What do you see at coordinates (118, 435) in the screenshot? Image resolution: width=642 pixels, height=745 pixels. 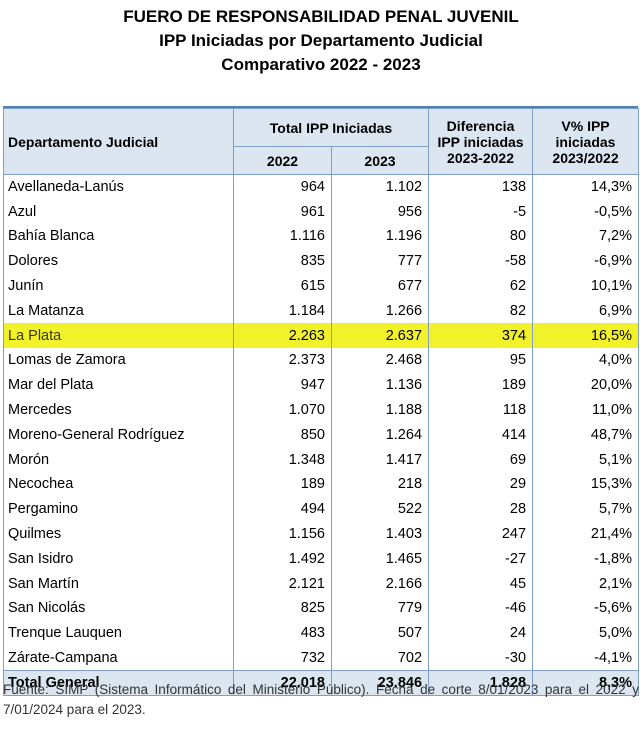 I see `dept-cell: Moreno-General Rodríguez` at bounding box center [118, 435].